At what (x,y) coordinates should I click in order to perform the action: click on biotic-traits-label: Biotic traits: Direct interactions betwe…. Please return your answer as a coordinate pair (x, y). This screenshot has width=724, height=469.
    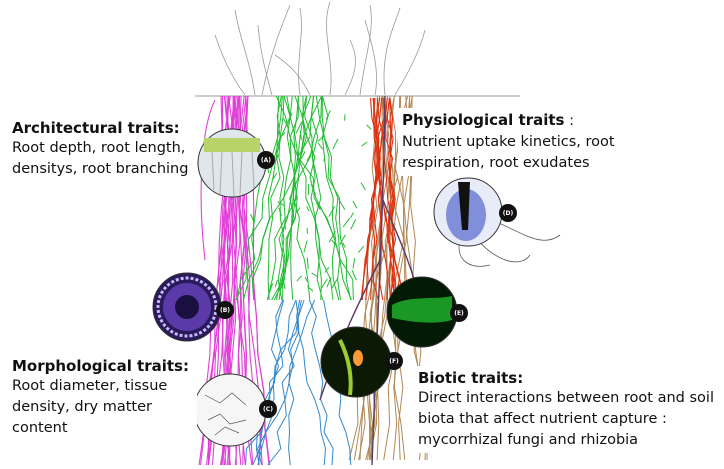
    Looking at the image, I should click on (569, 409).